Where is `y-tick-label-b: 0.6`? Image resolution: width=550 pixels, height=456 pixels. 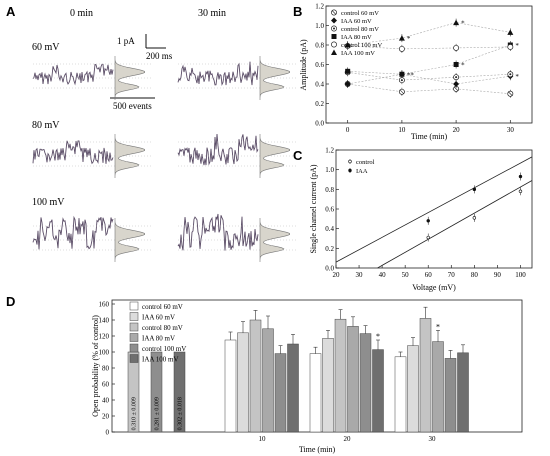 y-tick-label-b: 0.6 is located at coordinates (319, 65).